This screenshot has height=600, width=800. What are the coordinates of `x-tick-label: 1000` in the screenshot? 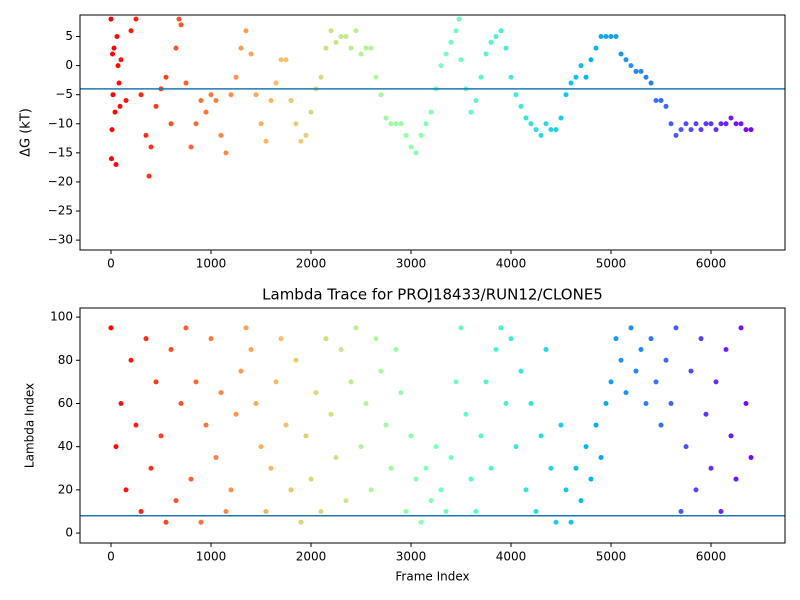 It's located at (211, 557).